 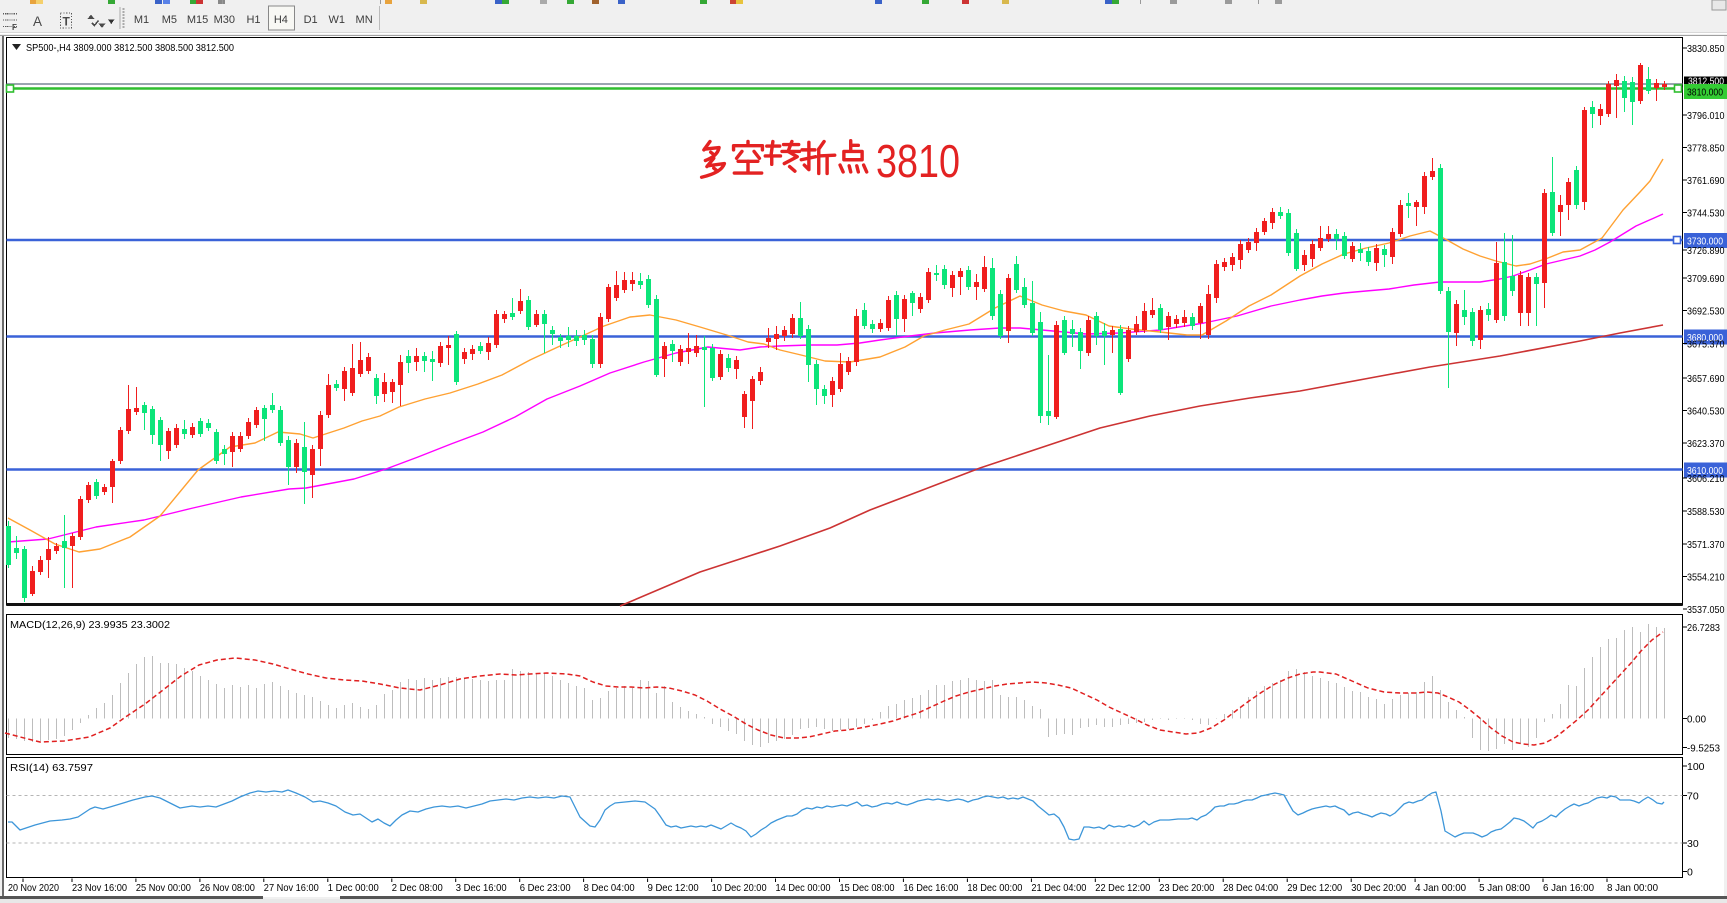 What do you see at coordinates (1706, 49) in the screenshot?
I see `svg-text: 3830.850` at bounding box center [1706, 49].